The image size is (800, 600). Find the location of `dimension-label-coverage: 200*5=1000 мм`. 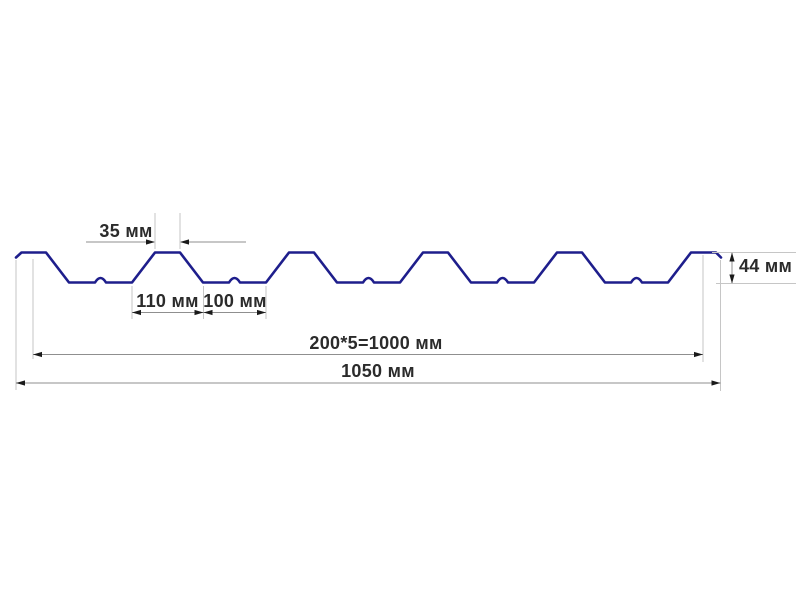

dimension-label-coverage: 200*5=1000 мм is located at coordinates (375, 343).